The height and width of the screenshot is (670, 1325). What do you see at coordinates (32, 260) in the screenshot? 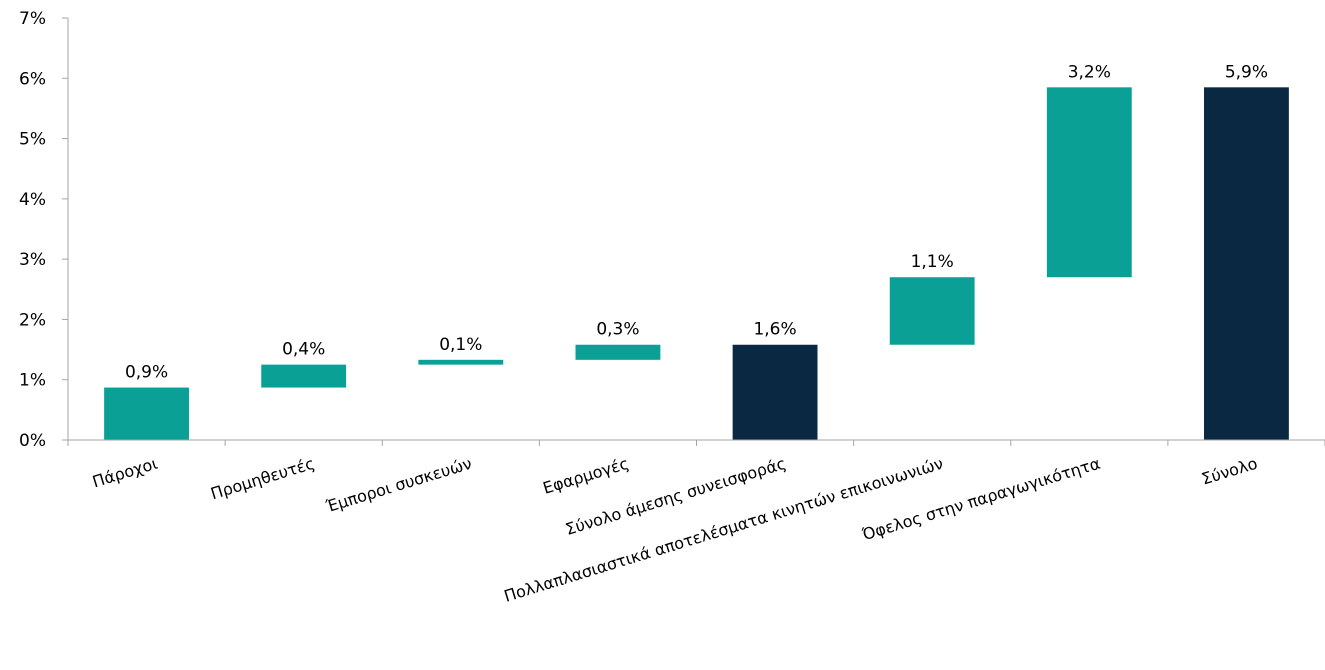
I see `y-tick-label: 3%` at bounding box center [32, 260].